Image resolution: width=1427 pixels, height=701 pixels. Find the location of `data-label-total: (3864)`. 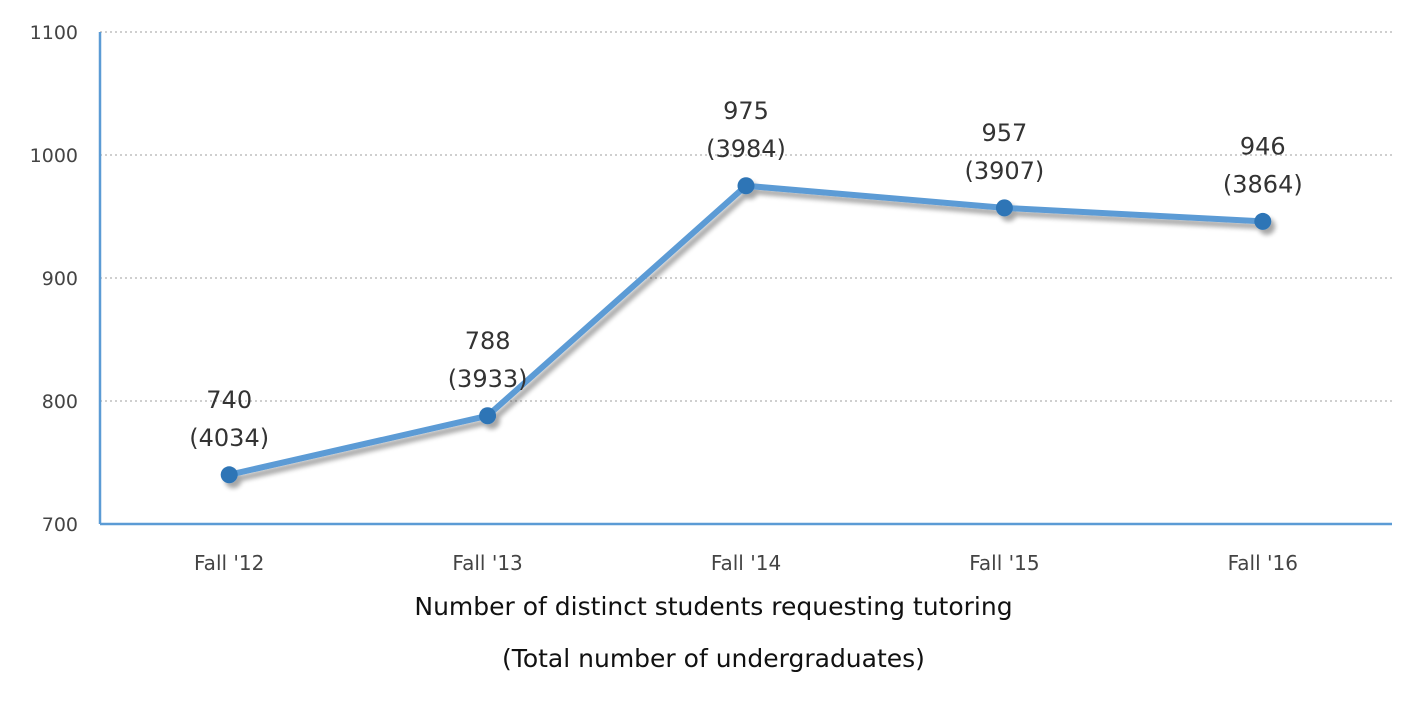

data-label-total: (3864) is located at coordinates (1263, 184).